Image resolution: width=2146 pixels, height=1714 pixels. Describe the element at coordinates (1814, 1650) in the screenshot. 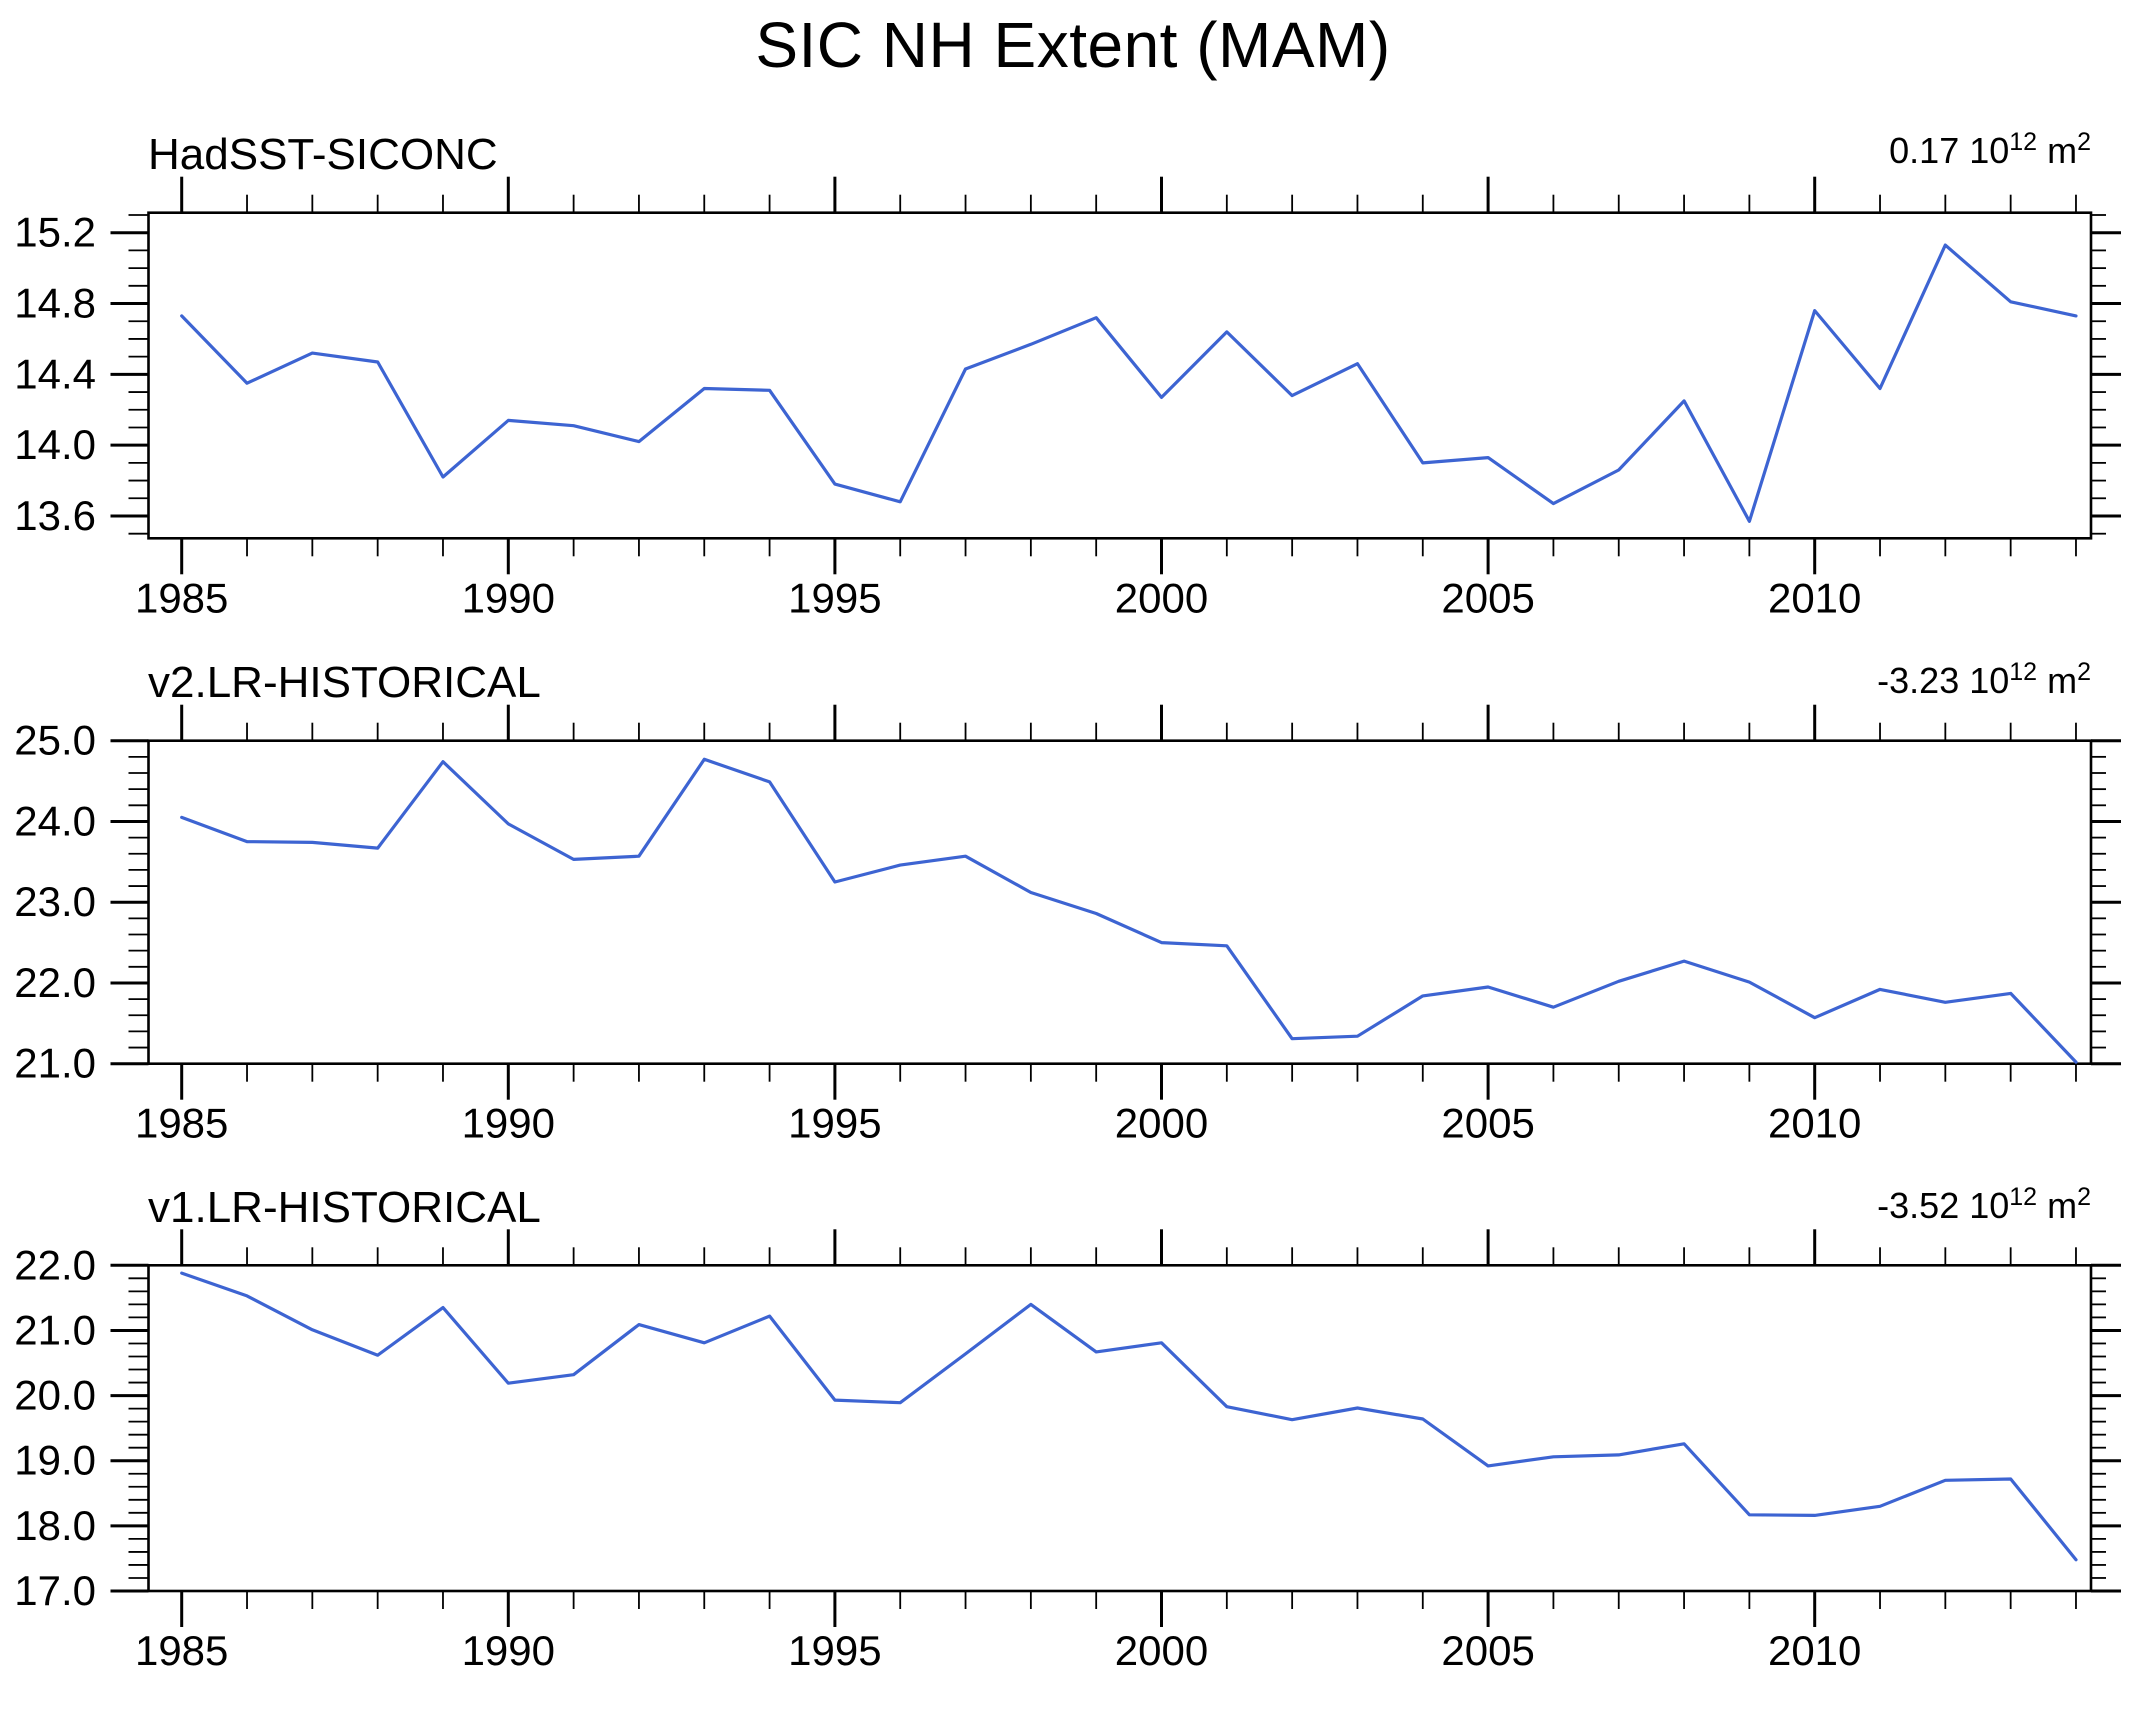

I see `panel-3-x-tick-label: 2010` at that location.